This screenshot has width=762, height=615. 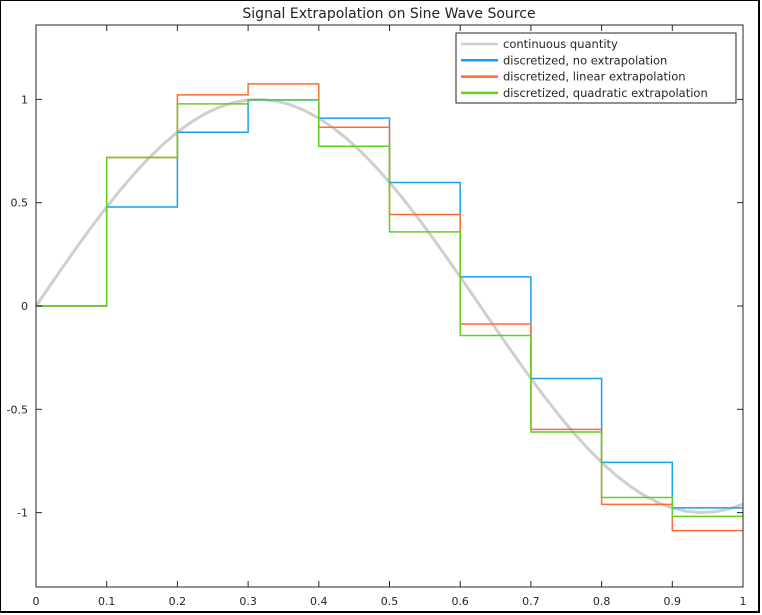 What do you see at coordinates (460, 601) in the screenshot?
I see `x-tick-label: 0.6` at bounding box center [460, 601].